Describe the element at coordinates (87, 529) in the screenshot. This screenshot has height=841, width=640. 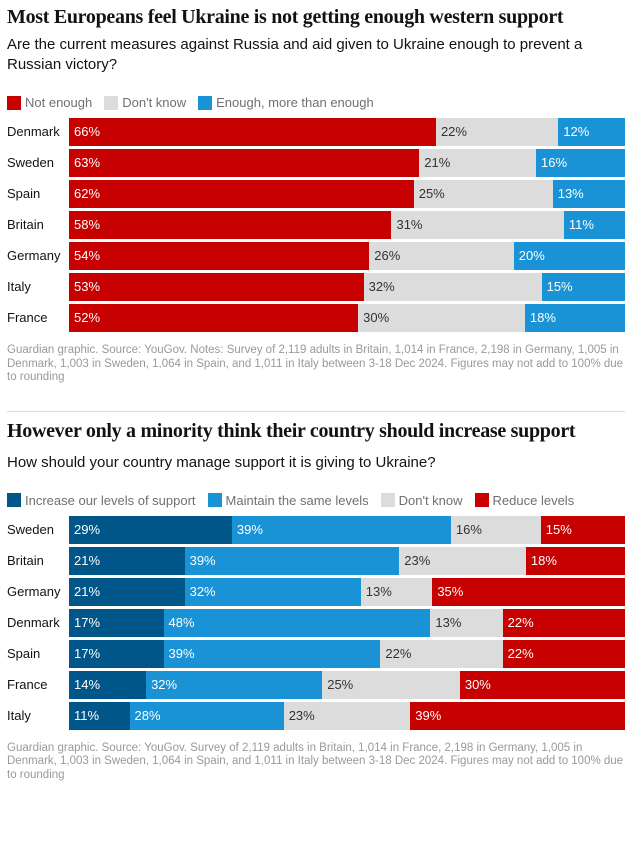
I see `bar-value-label: 29%` at that location.